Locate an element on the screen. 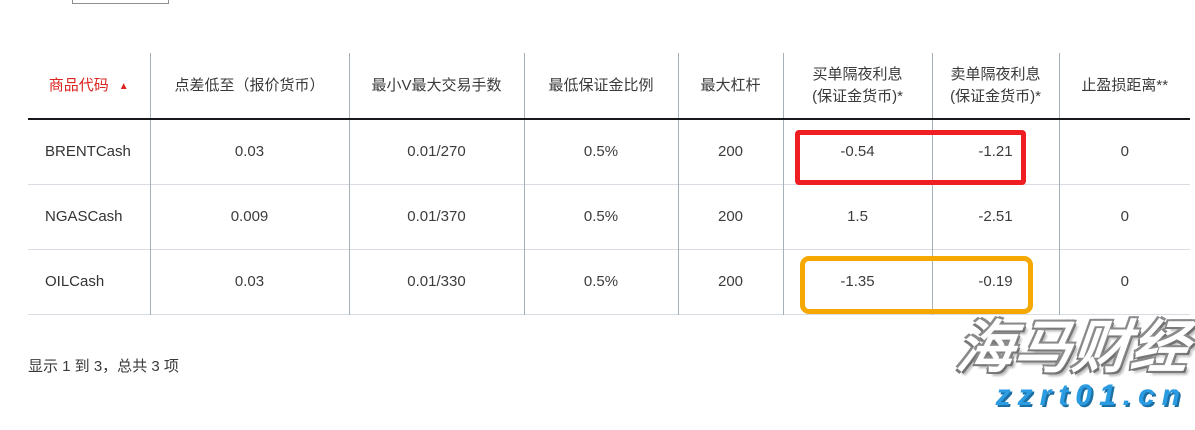  column-header-margin-label: 最低保证金比例 is located at coordinates (601, 85).